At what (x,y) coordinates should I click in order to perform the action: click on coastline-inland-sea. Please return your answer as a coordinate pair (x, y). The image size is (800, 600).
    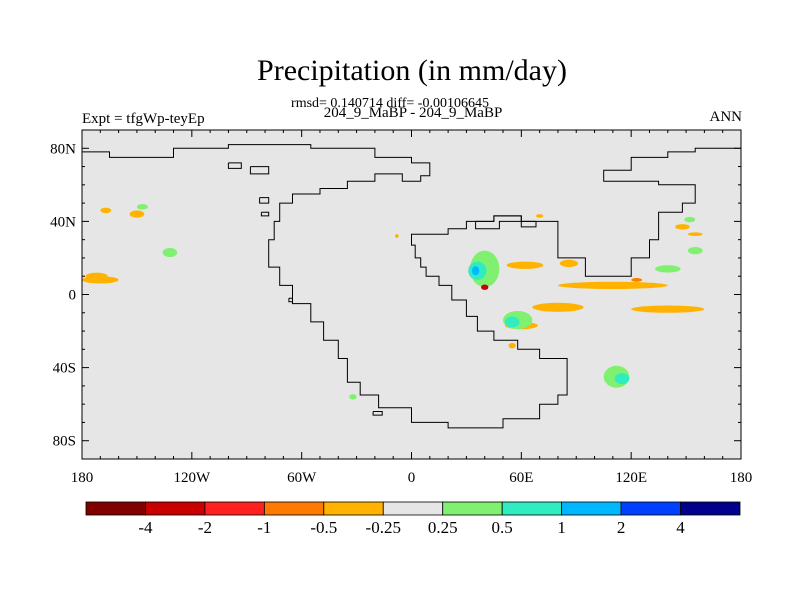
    Looking at the image, I should click on (506, 222).